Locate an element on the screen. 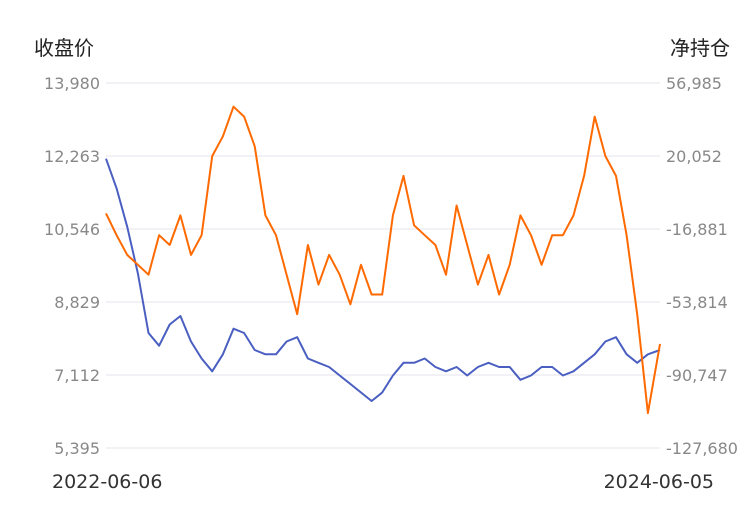 The height and width of the screenshot is (510, 750). y-left-tick-label: 8,829 is located at coordinates (77, 302).